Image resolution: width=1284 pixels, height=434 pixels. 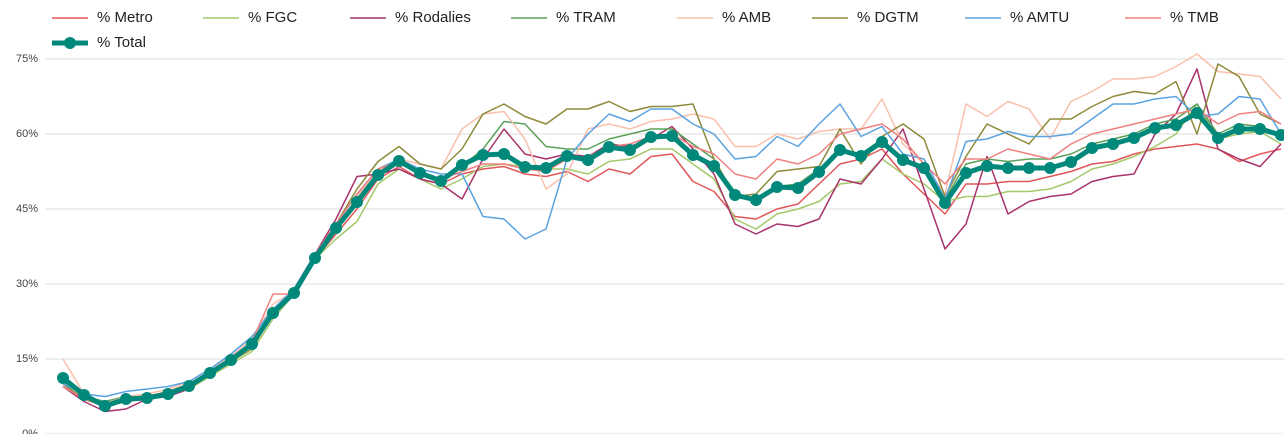 I want to click on y-tick-label: 0%, so click(x=30, y=431).